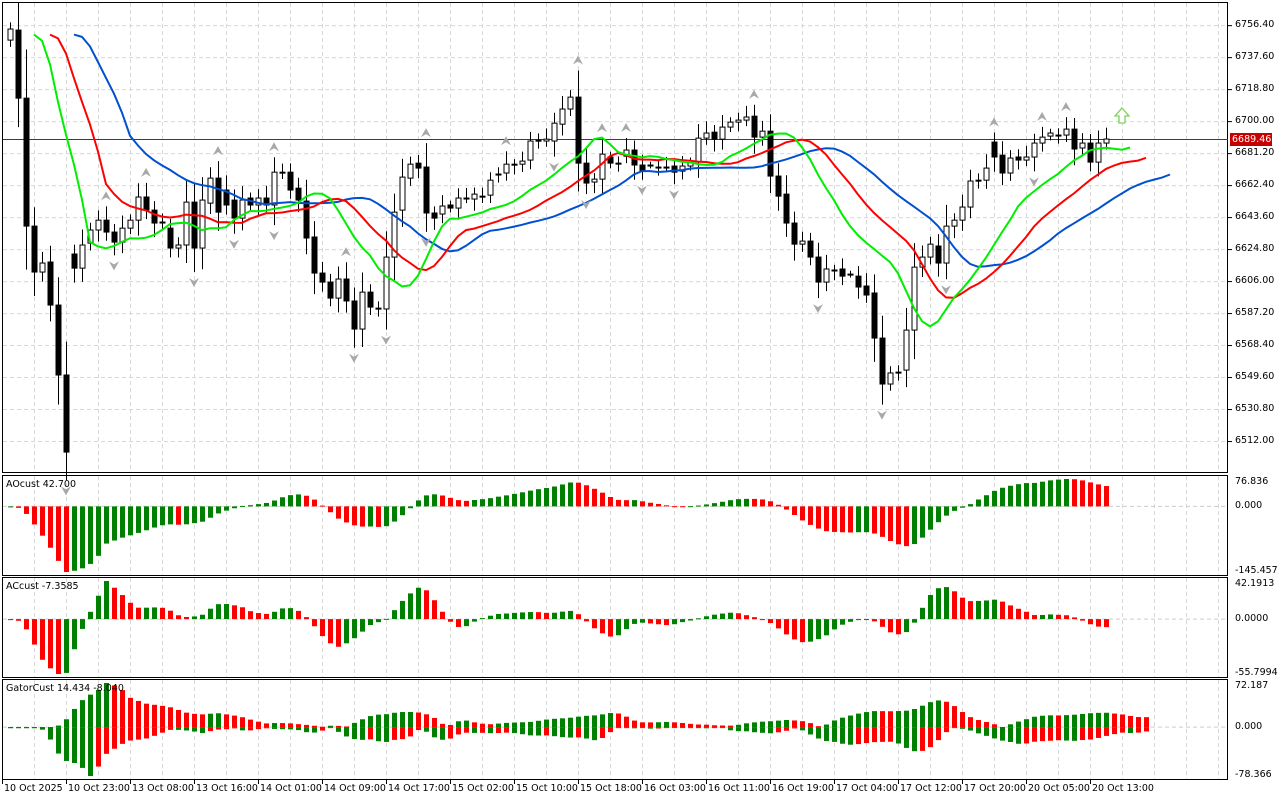 This screenshot has height=800, width=1280. I want to click on ao-pane, so click(615, 525).